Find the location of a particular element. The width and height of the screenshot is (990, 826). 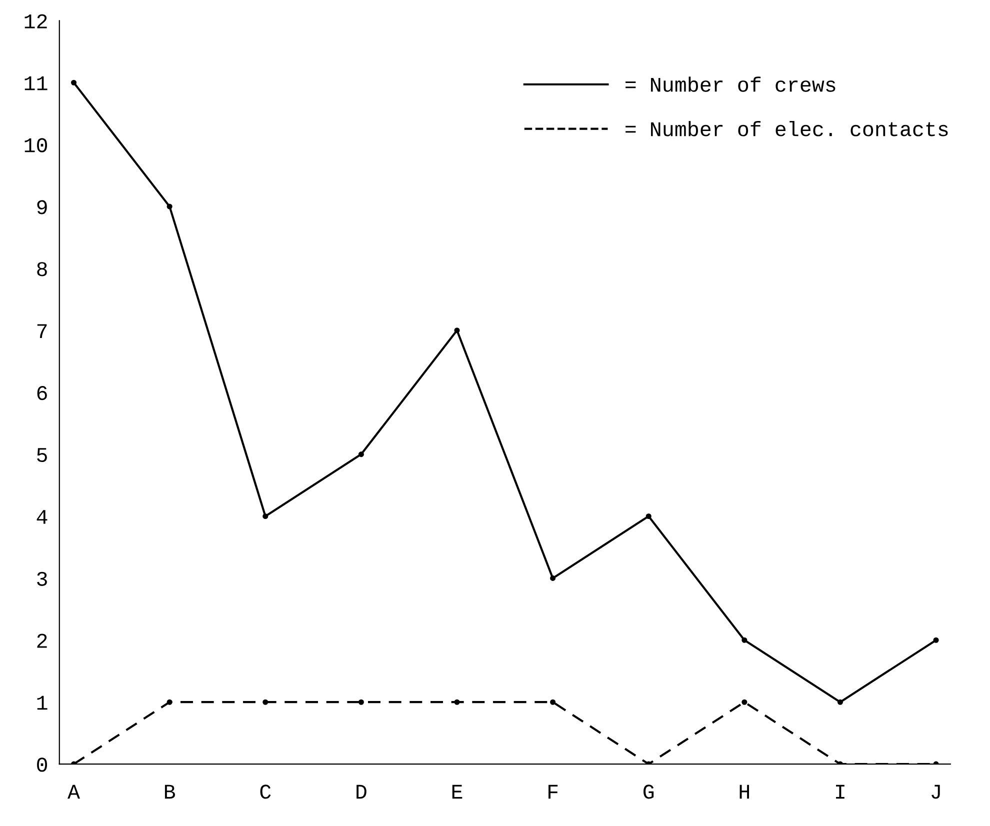

x-tick-label: I is located at coordinates (840, 791).